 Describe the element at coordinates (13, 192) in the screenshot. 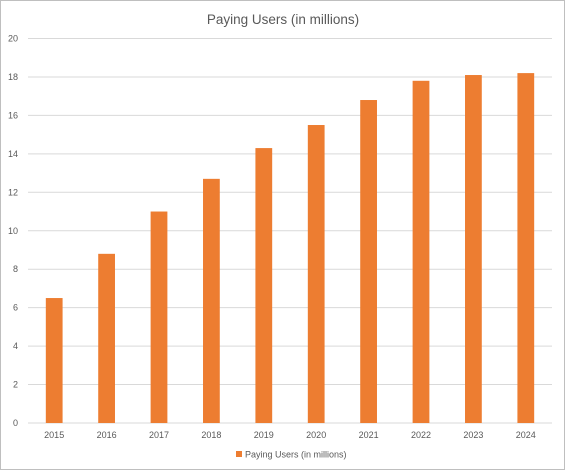

I see `y-tick-label: 12` at that location.